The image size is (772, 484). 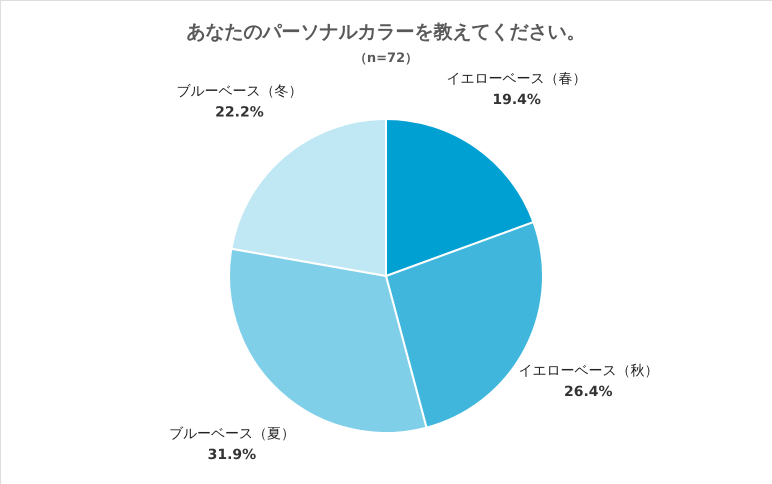 What do you see at coordinates (239, 112) in the screenshot?
I see `data-label: 22.2%` at bounding box center [239, 112].